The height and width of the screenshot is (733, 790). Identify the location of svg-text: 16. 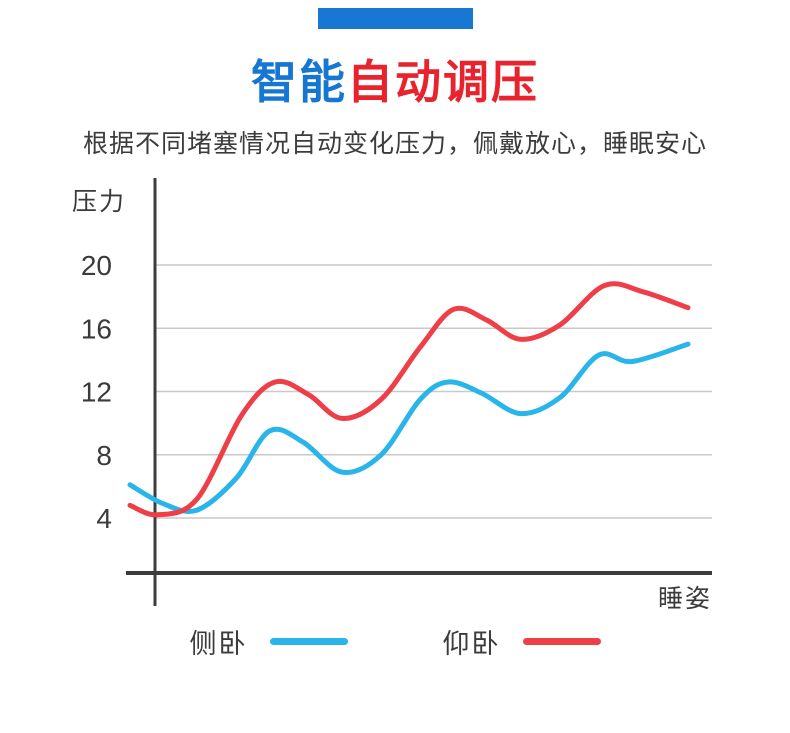
(96, 328).